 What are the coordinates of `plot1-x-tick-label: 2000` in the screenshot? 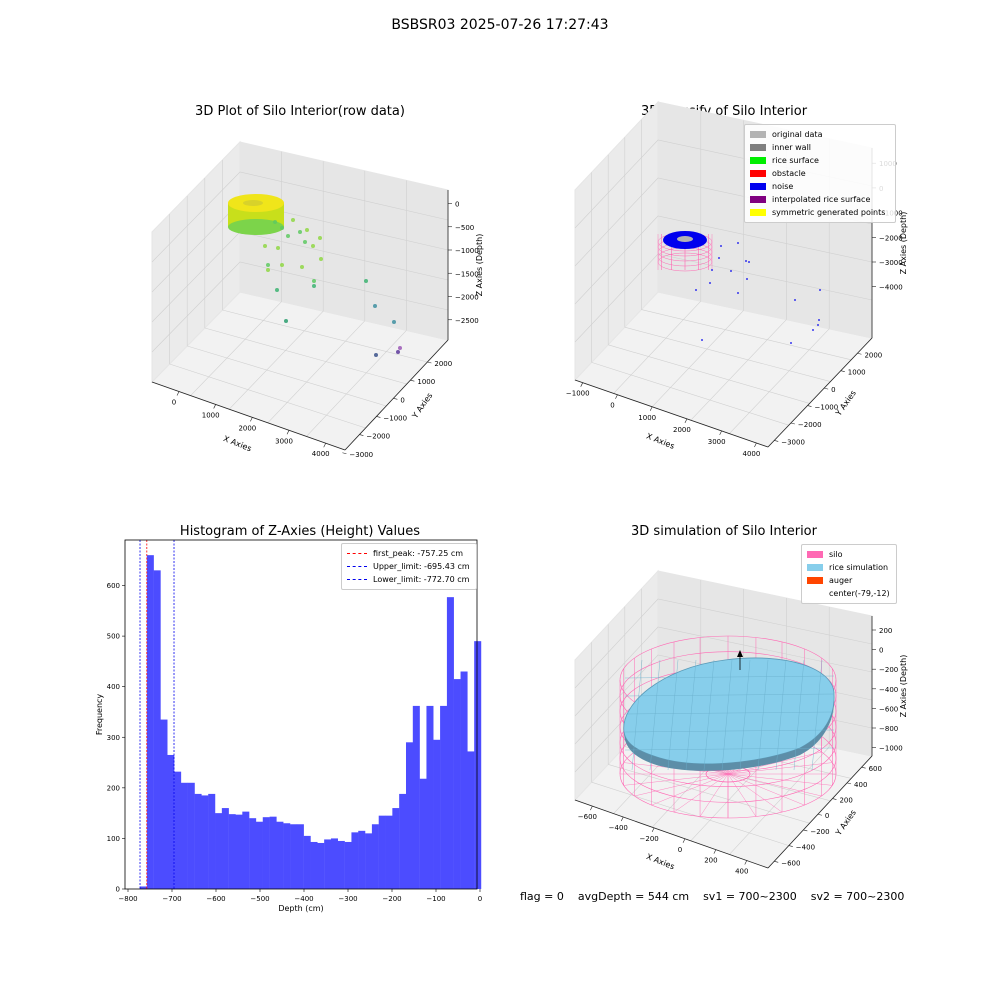 It's located at (247, 428).